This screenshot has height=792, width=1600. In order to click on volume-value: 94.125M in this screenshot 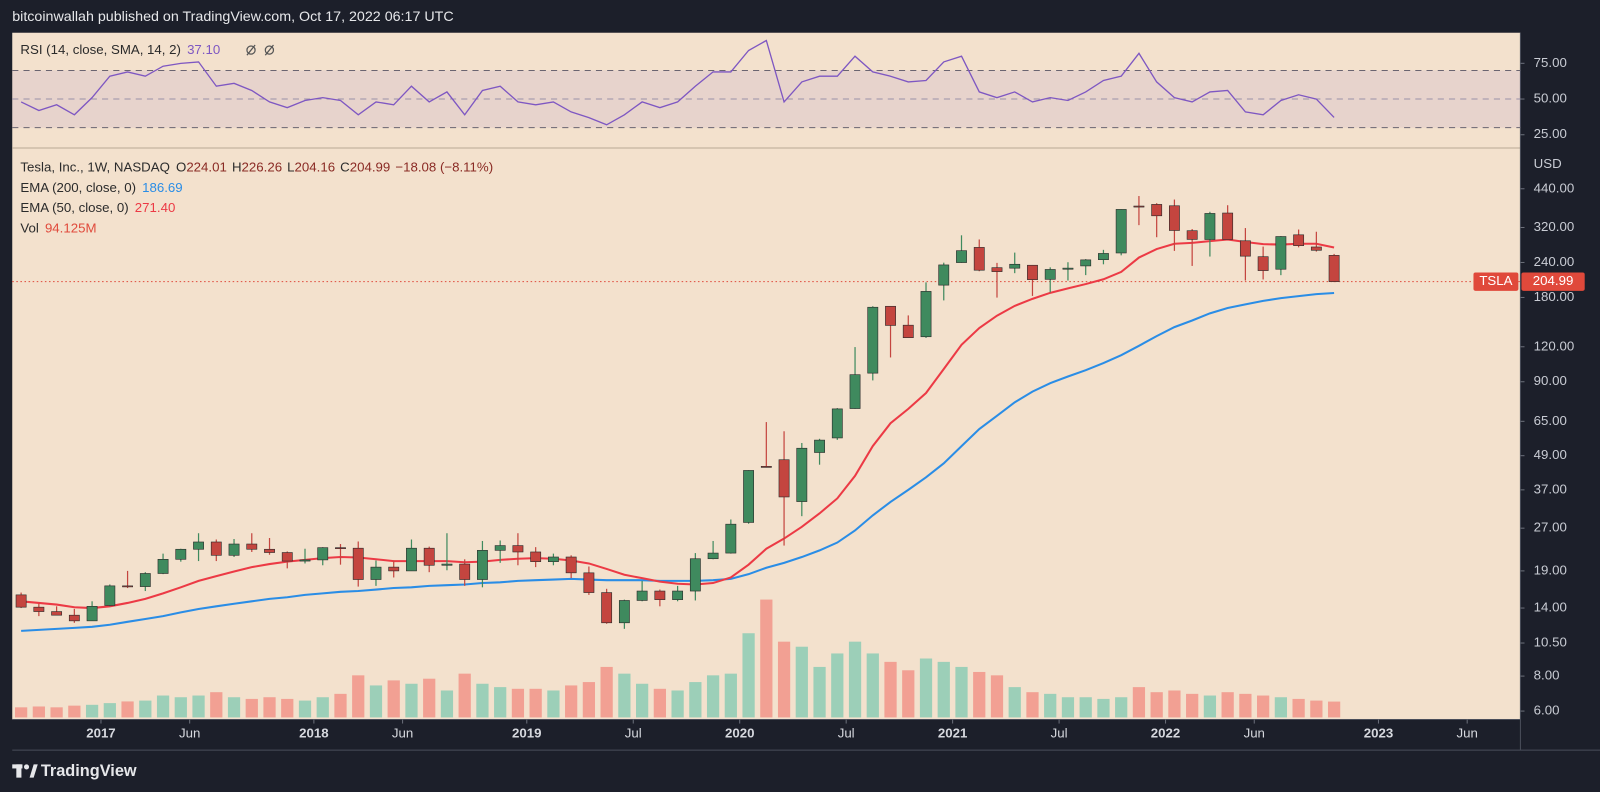, I will do `click(71, 227)`.